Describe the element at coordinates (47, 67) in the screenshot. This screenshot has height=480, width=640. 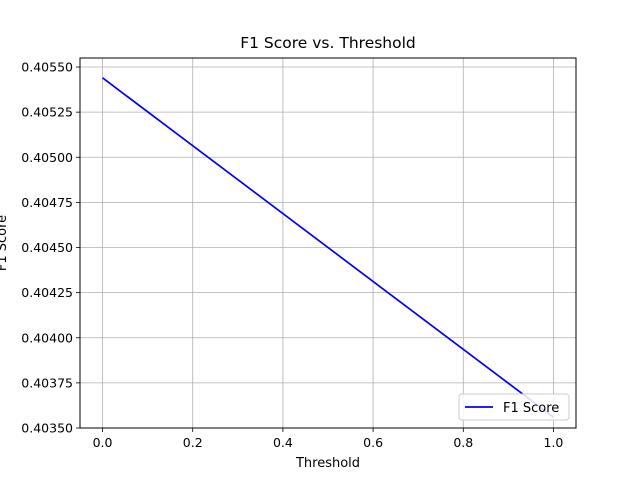
I see `y-tick-label: 0.40550` at that location.